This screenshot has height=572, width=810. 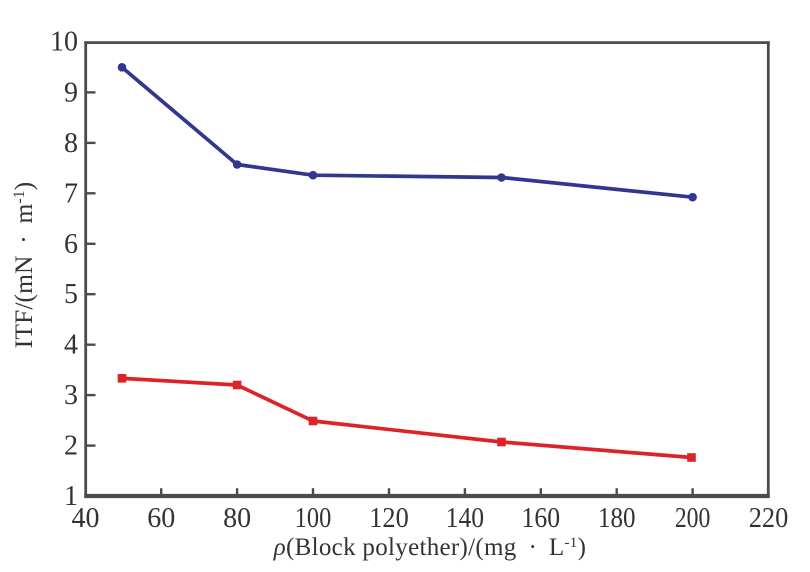 I want to click on svg-text: 10, so click(x=64, y=42).